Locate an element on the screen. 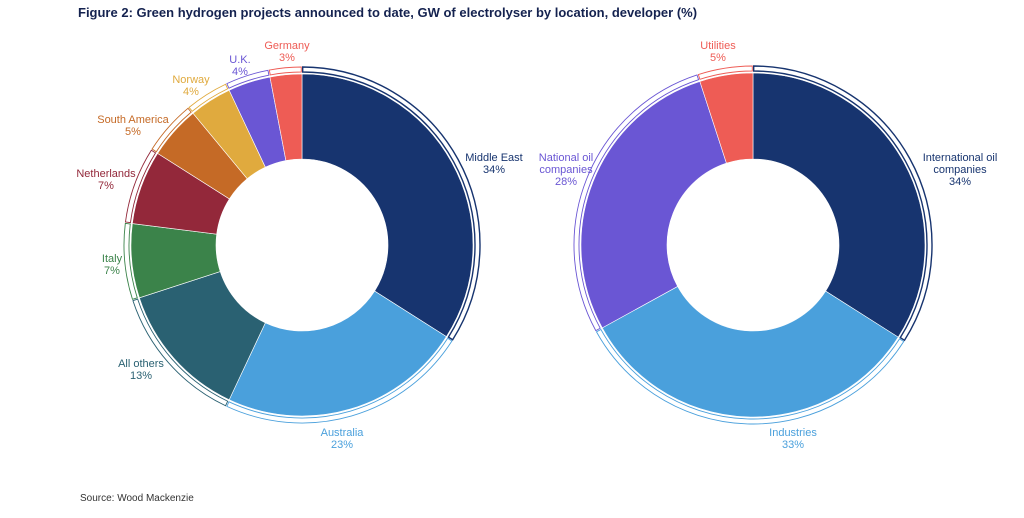 Image resolution: width=1024 pixels, height=518 pixels. slice-label: Australia 23% is located at coordinates (342, 439).